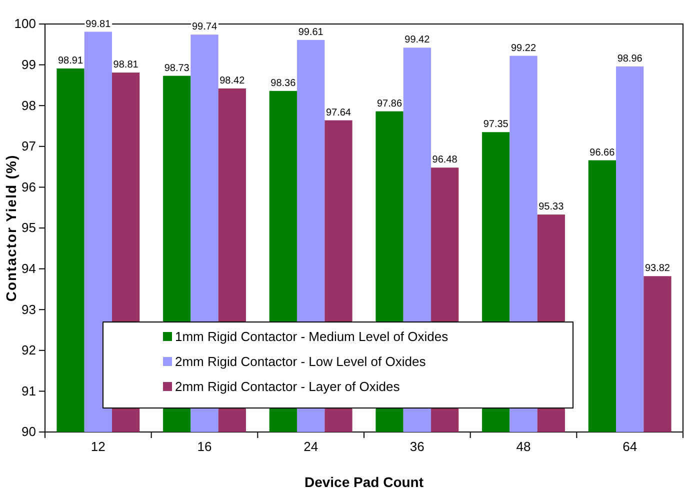  I want to click on x-axis-title: Device Pad Count, so click(364, 482).